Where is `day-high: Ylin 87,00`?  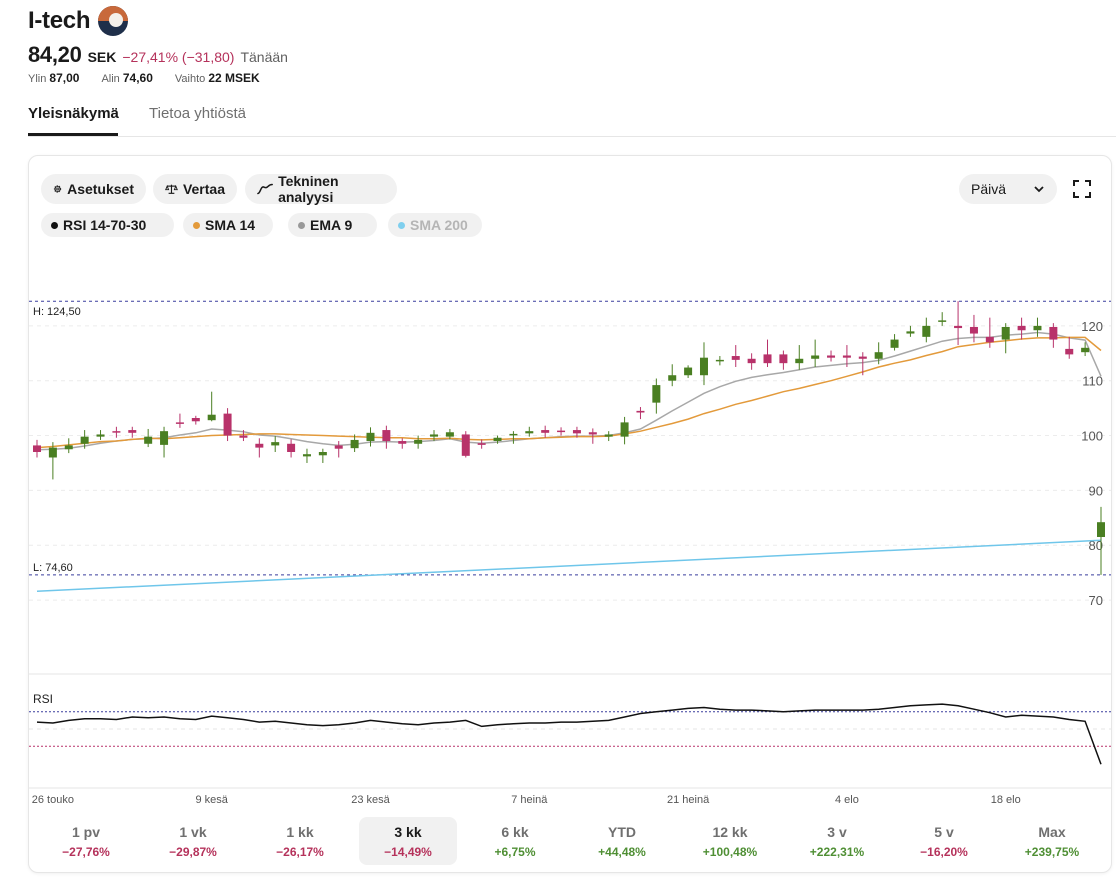 day-high: Ylin 87,00 is located at coordinates (54, 78).